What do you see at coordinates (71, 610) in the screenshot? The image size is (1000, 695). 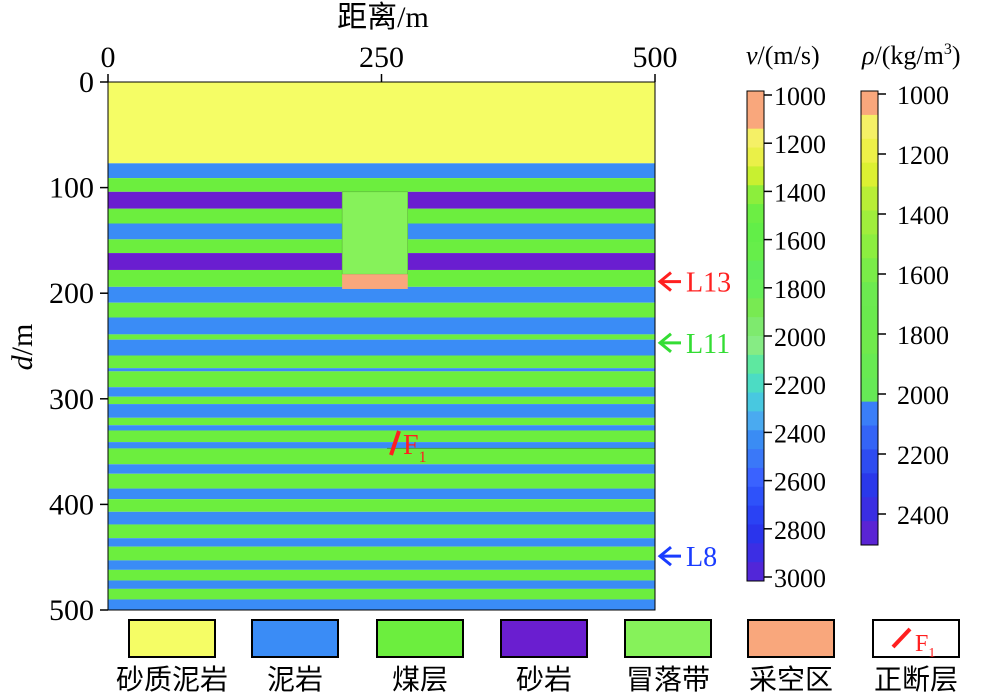 I see `y-tick-label: 500` at bounding box center [71, 610].